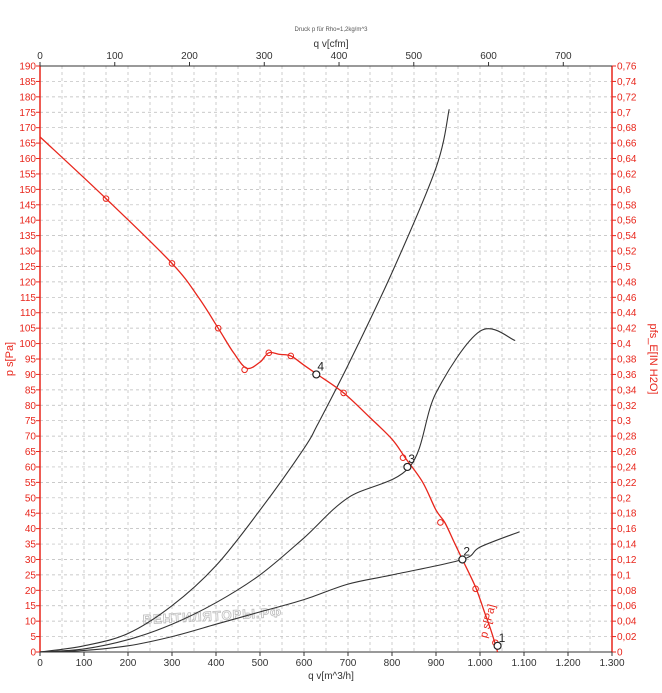 This screenshot has width=662, height=693. What do you see at coordinates (627, 606) in the screenshot?
I see `y2-tick-label: 0,06` at bounding box center [627, 606].